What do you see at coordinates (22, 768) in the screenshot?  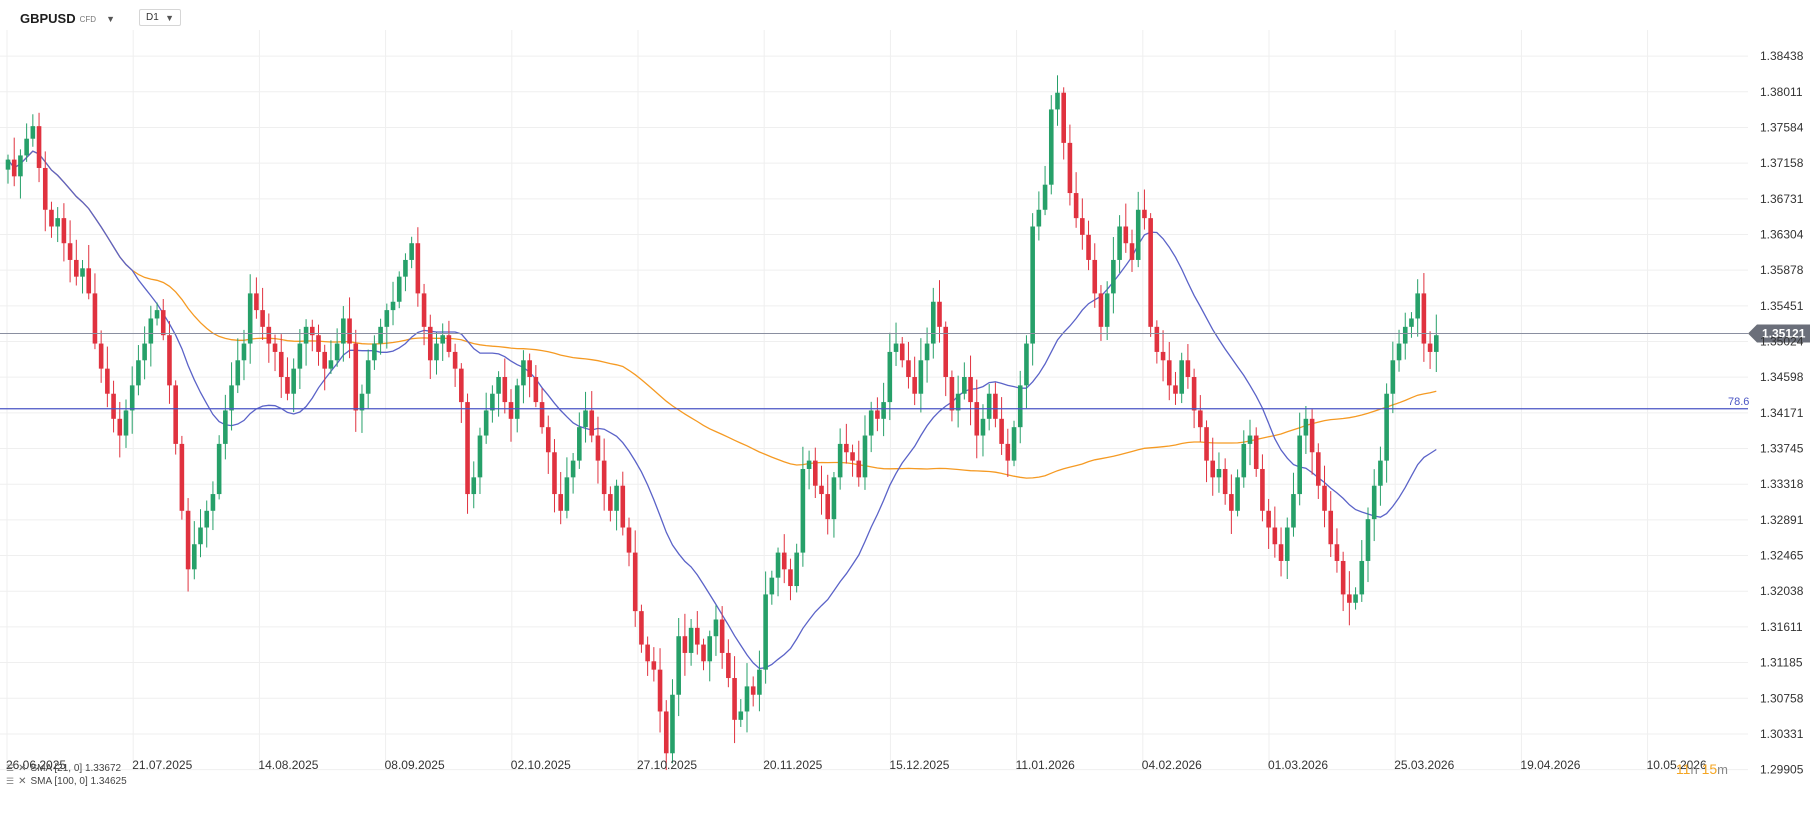 I see `remove-indicator-icon: ✕` at bounding box center [22, 768].